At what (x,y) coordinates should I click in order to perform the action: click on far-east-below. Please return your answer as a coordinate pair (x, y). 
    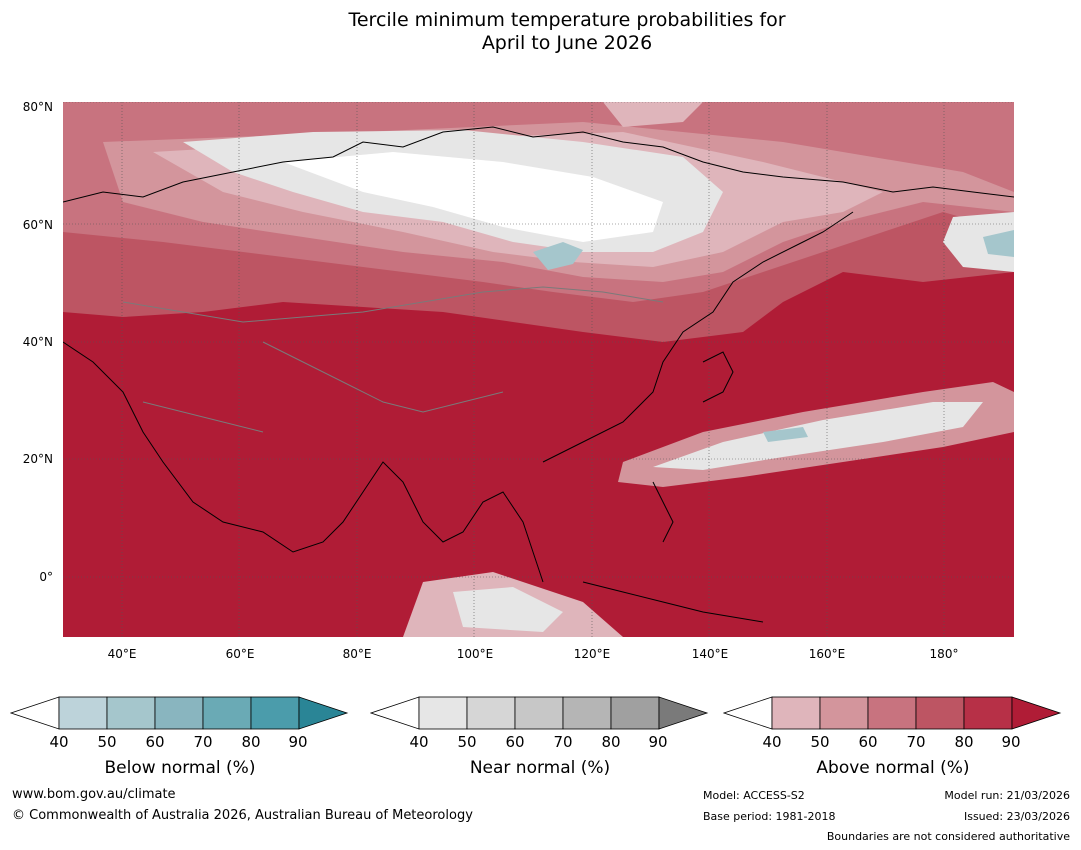
    Looking at the image, I should click on (998, 243).